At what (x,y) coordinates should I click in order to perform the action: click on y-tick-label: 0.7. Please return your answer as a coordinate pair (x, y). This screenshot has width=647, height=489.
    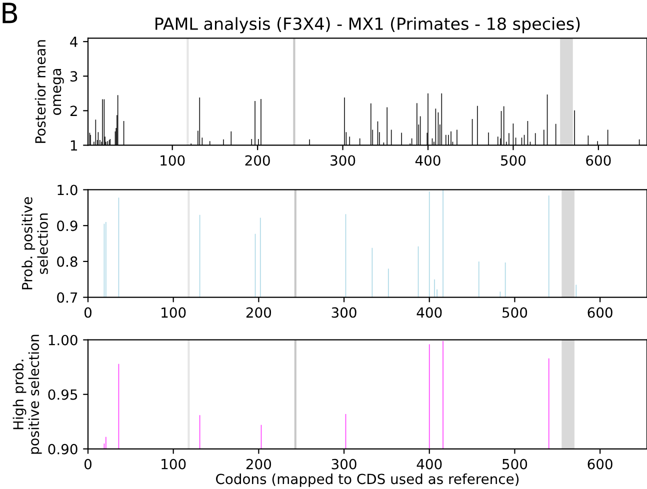
    Looking at the image, I should click on (67, 297).